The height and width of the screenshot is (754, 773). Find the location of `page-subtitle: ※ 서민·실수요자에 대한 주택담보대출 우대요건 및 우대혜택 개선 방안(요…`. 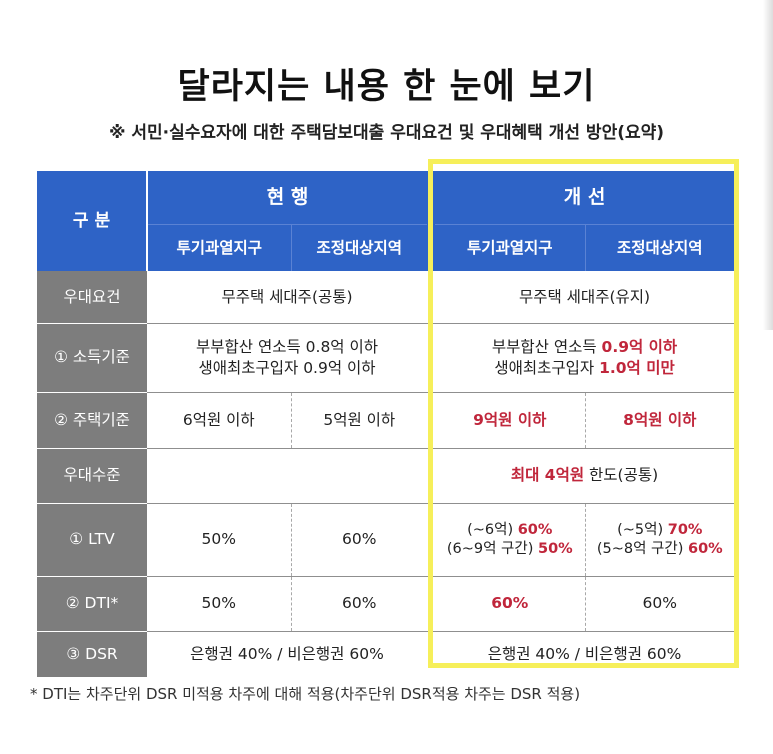

page-subtitle: ※ 서민·실수요자에 대한 주택담보대출 우대요건 및 우대혜택 개선 방안(요… is located at coordinates (386, 133).